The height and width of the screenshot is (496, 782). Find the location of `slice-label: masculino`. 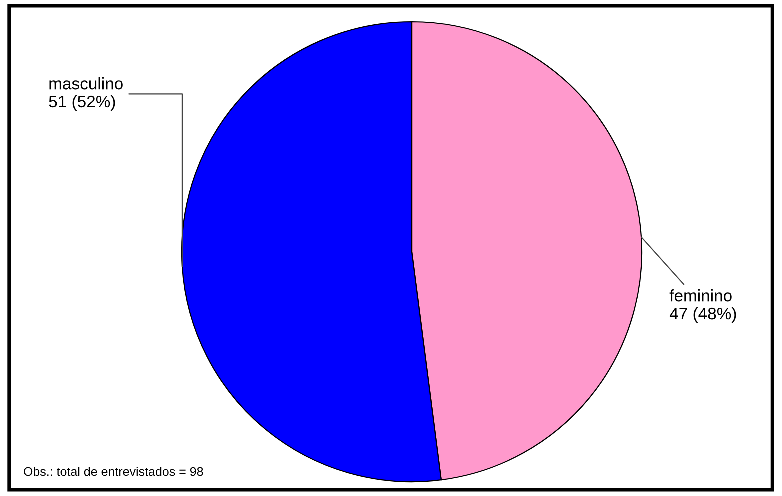

slice-label: masculino is located at coordinates (86, 83).